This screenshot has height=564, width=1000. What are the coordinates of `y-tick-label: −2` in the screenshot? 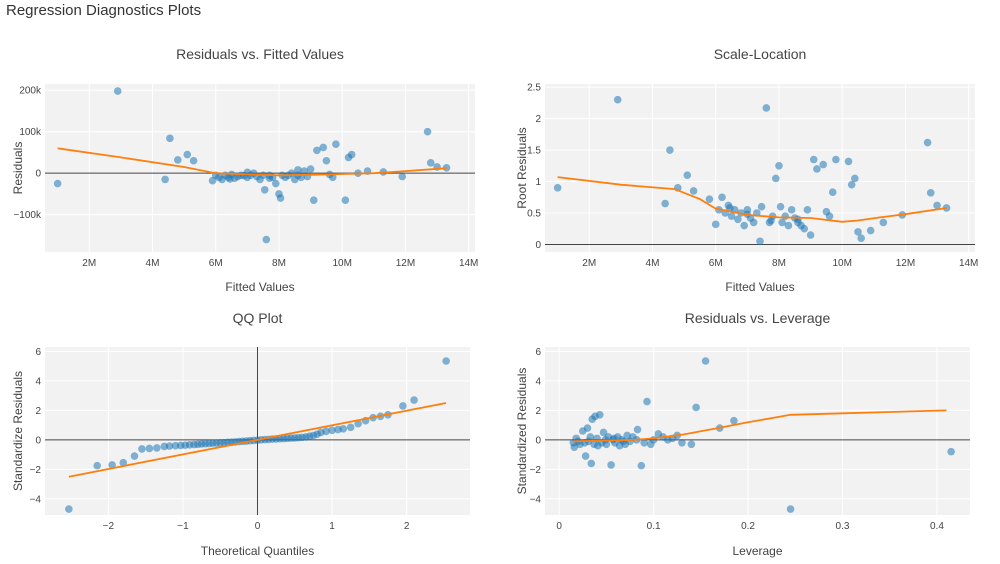 It's located at (536, 470).